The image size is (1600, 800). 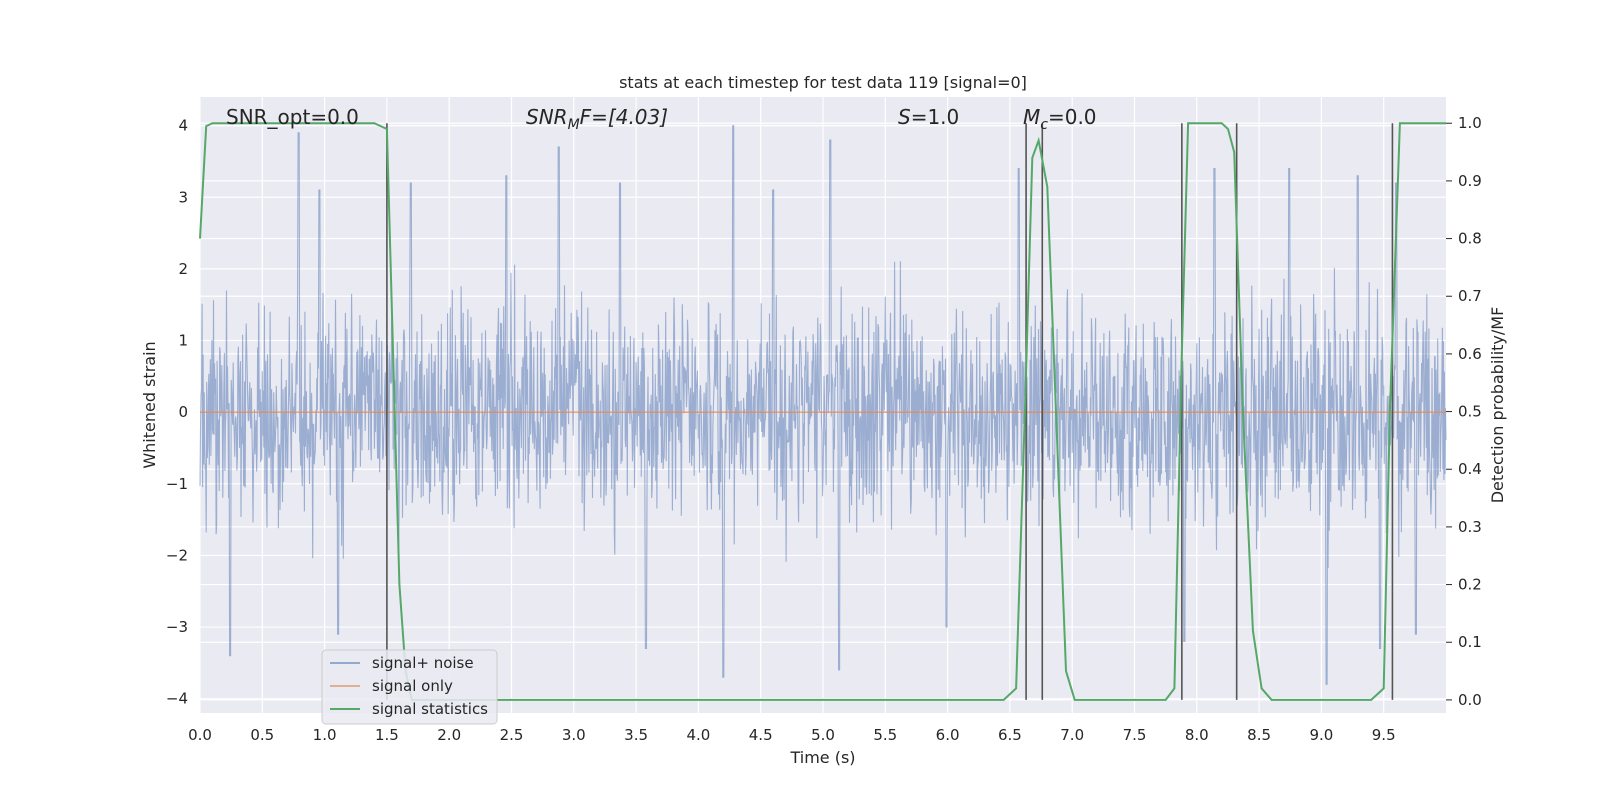 I want to click on annotation-mc: Mc=0.0, so click(x=1060, y=119).